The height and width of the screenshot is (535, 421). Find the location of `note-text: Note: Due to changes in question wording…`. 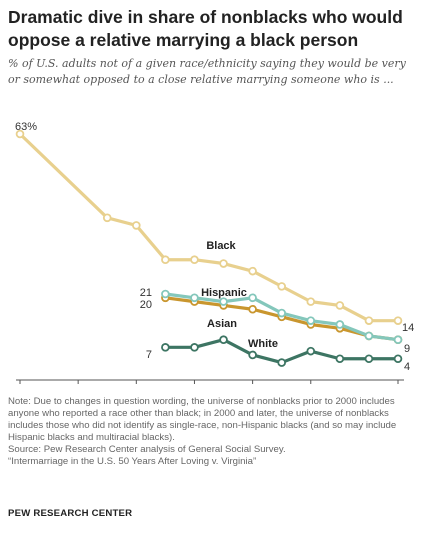

note-text: Note: Due to changes in question wording… is located at coordinates (202, 419).